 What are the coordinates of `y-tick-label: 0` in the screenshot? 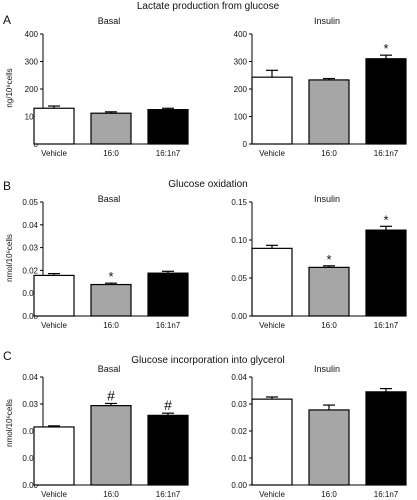 It's located at (245, 144).